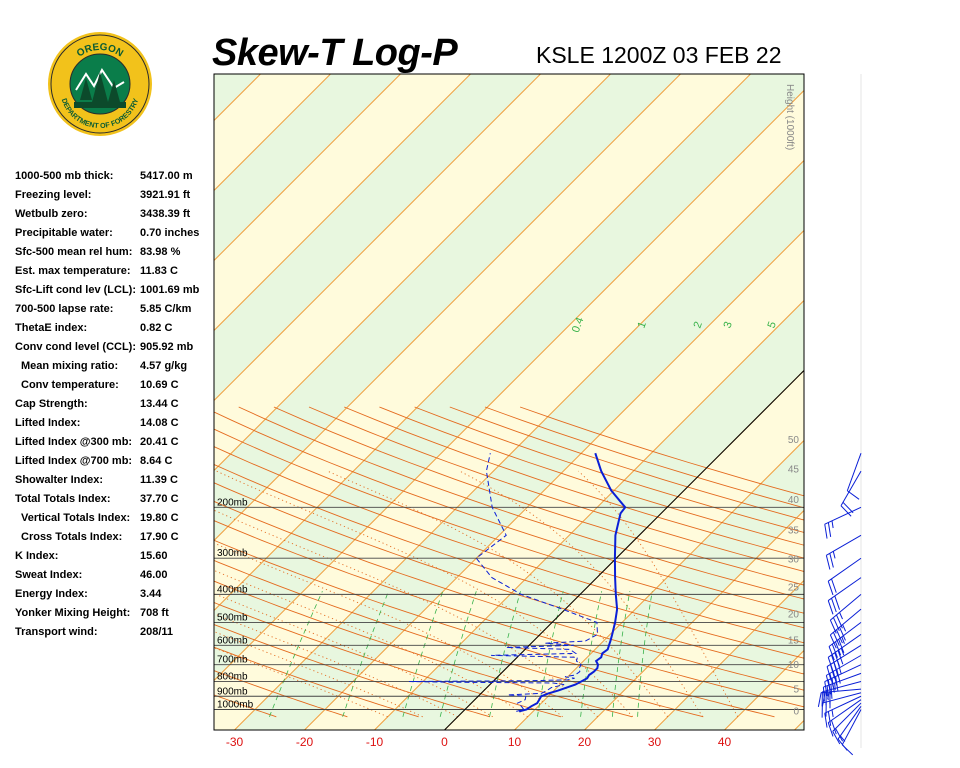 The image size is (960, 768). Describe the element at coordinates (335, 53) in the screenshot. I see `chart-title: Skew-T Log-P` at that location.